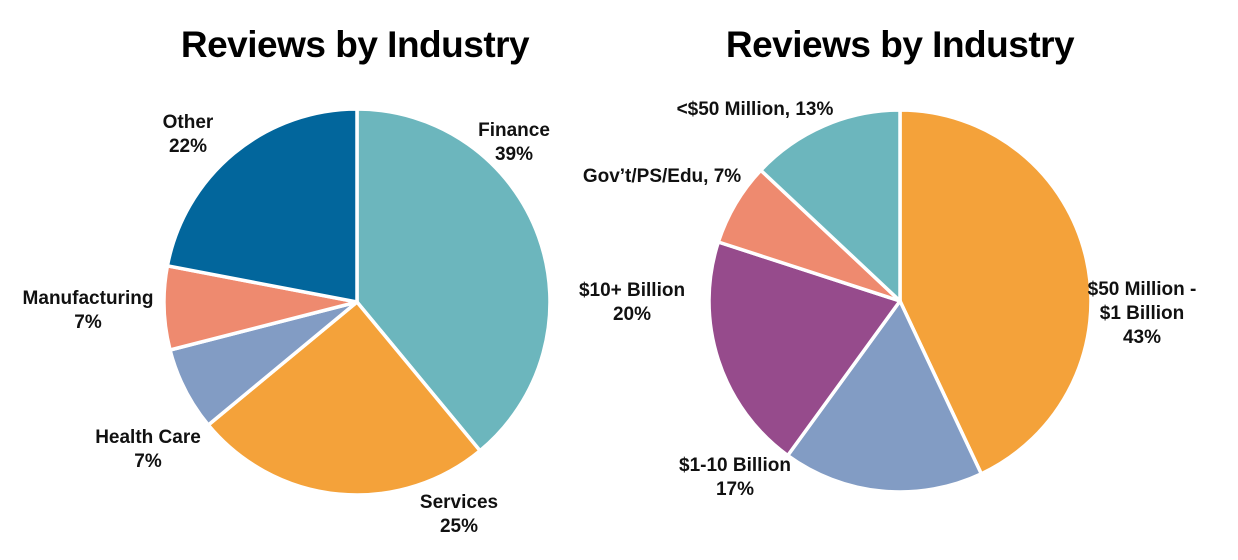 This screenshot has height=560, width=1238. What do you see at coordinates (632, 290) in the screenshot?
I see `revenue-label-line: $10+ Billion` at bounding box center [632, 290].